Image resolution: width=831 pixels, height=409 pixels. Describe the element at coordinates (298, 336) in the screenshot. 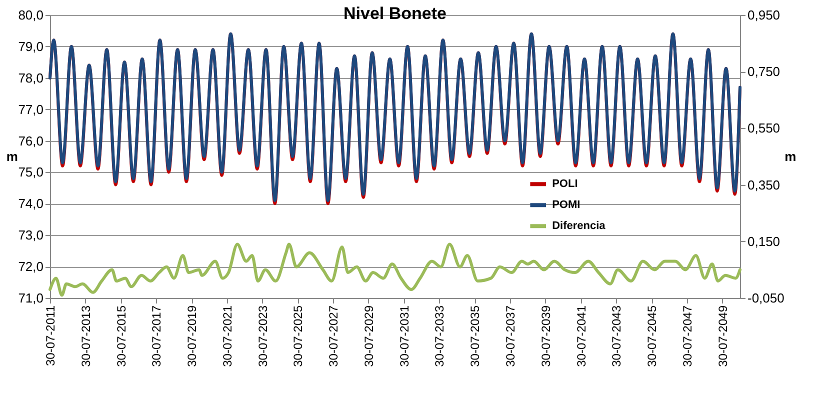

I see `x-tick-label: 30-07-2025` at that location.